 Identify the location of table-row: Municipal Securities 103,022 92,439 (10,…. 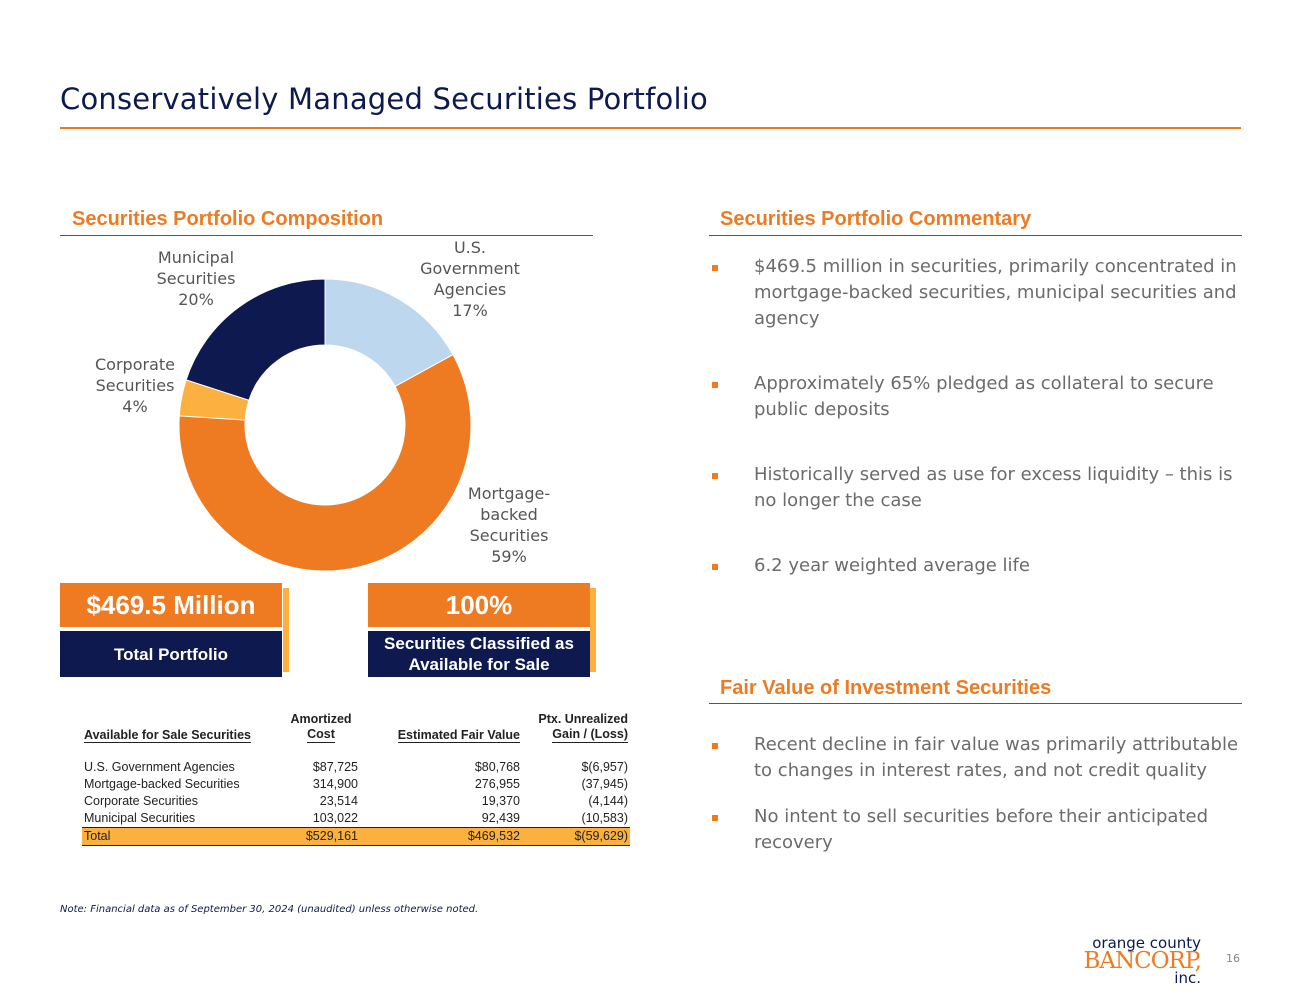
(356, 818).